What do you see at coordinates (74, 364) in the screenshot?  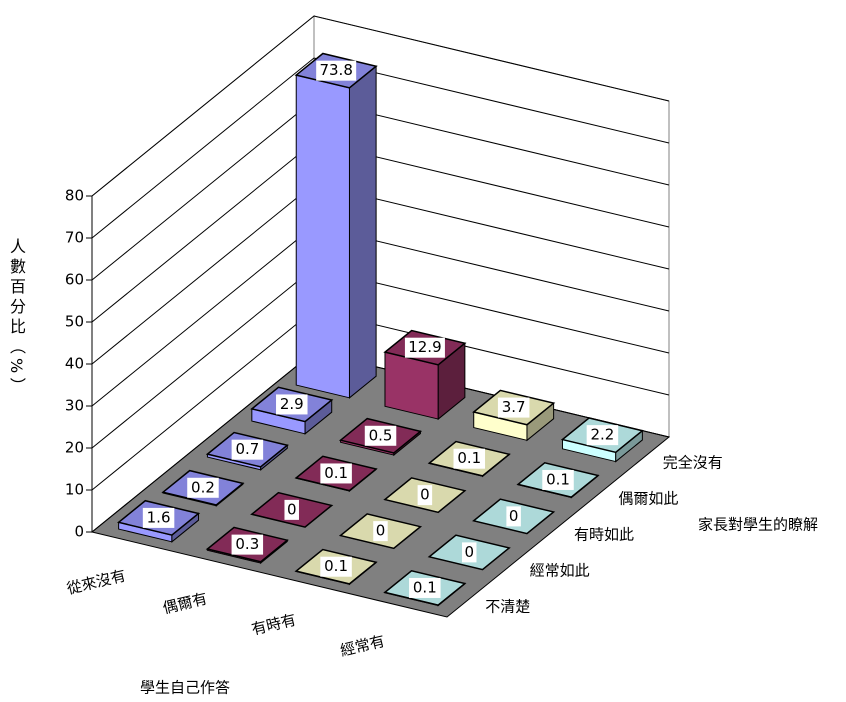 I see `y-tick-label: 40` at bounding box center [74, 364].